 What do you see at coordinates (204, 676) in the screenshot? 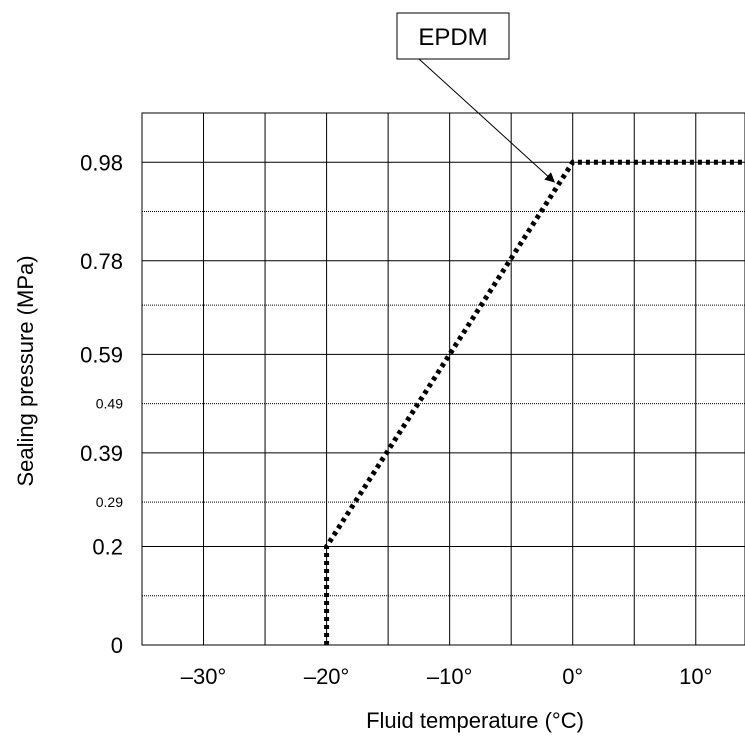
I see `x-tick-label: –30°` at bounding box center [204, 676].